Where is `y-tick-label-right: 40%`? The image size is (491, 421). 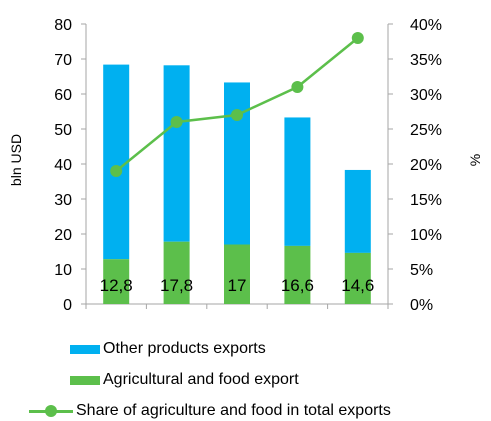 y-tick-label-right: 40% is located at coordinates (426, 25).